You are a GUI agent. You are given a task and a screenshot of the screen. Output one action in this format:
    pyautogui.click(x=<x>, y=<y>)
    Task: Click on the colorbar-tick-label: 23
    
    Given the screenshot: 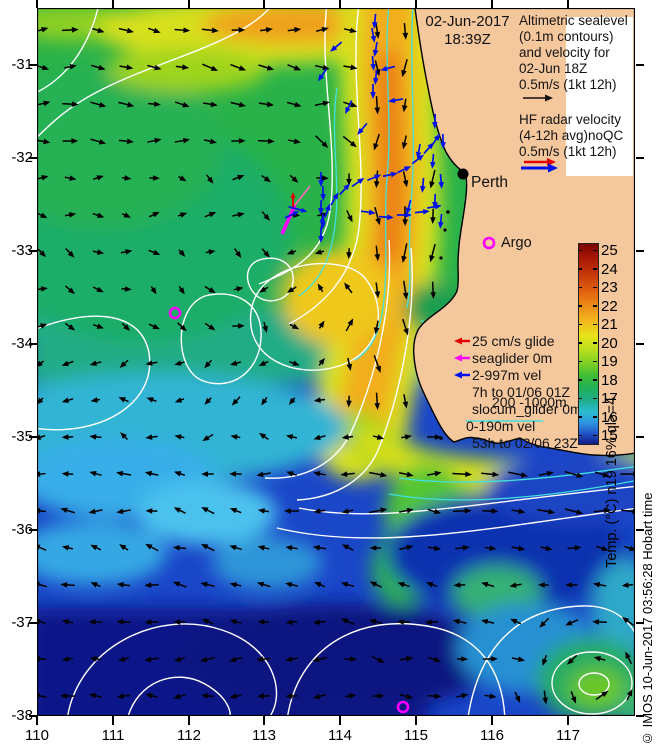 What is the action you would take?
    pyautogui.click(x=609, y=287)
    